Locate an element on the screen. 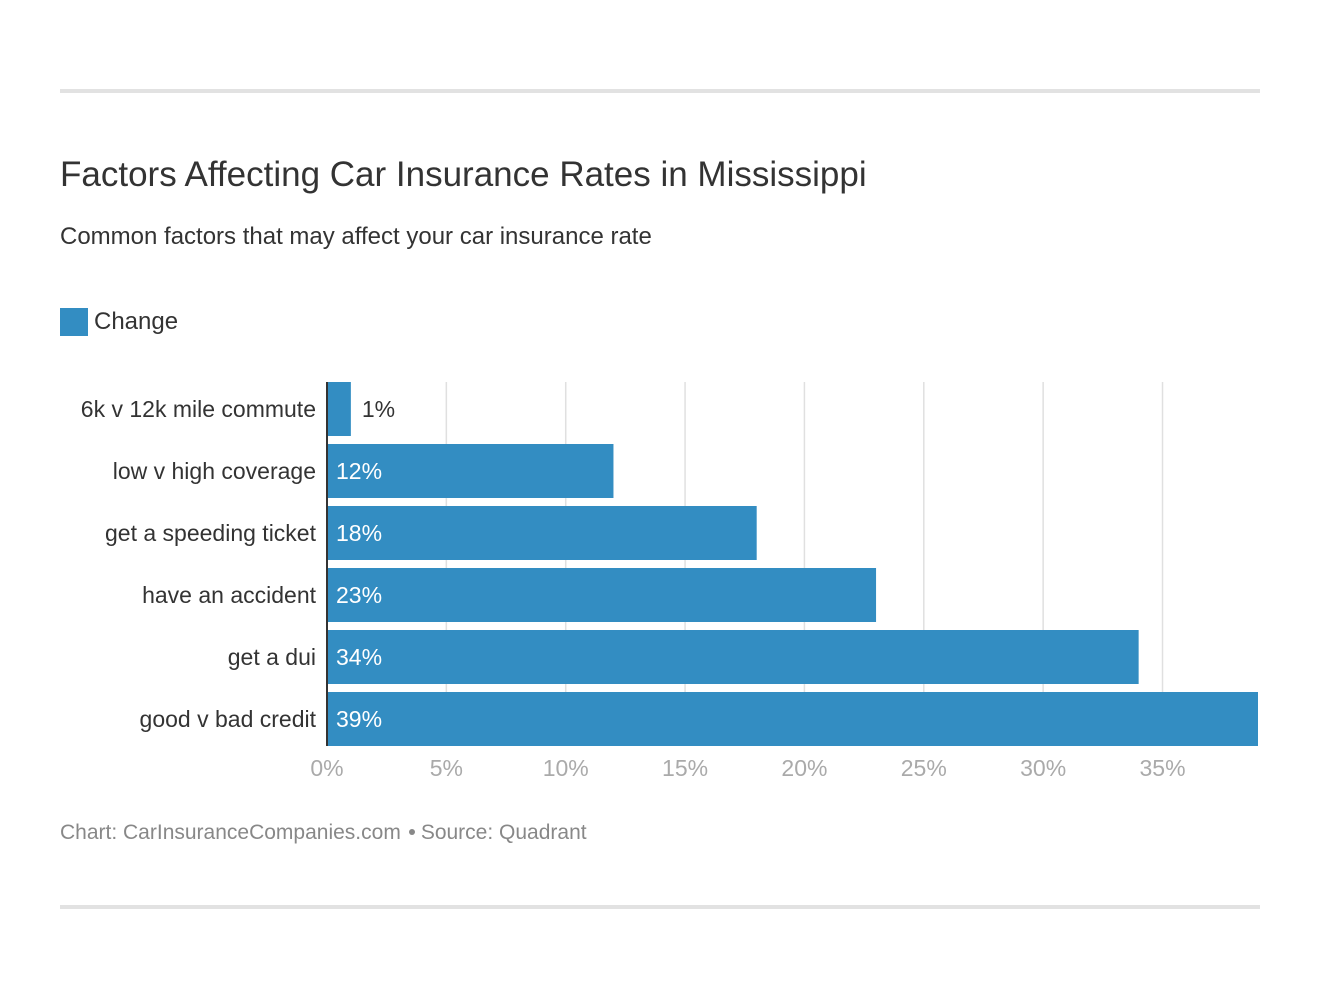 This screenshot has width=1320, height=990. data-label: 34% is located at coordinates (359, 657).